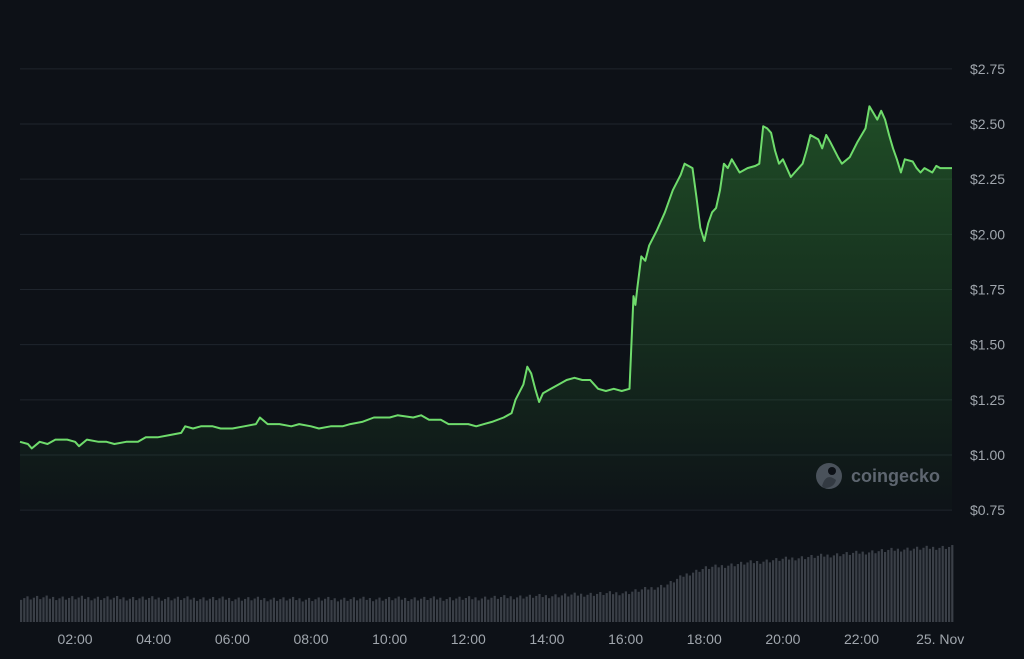 The height and width of the screenshot is (659, 1024). Describe the element at coordinates (987, 400) in the screenshot. I see `y-tick-label: $1.25` at that location.